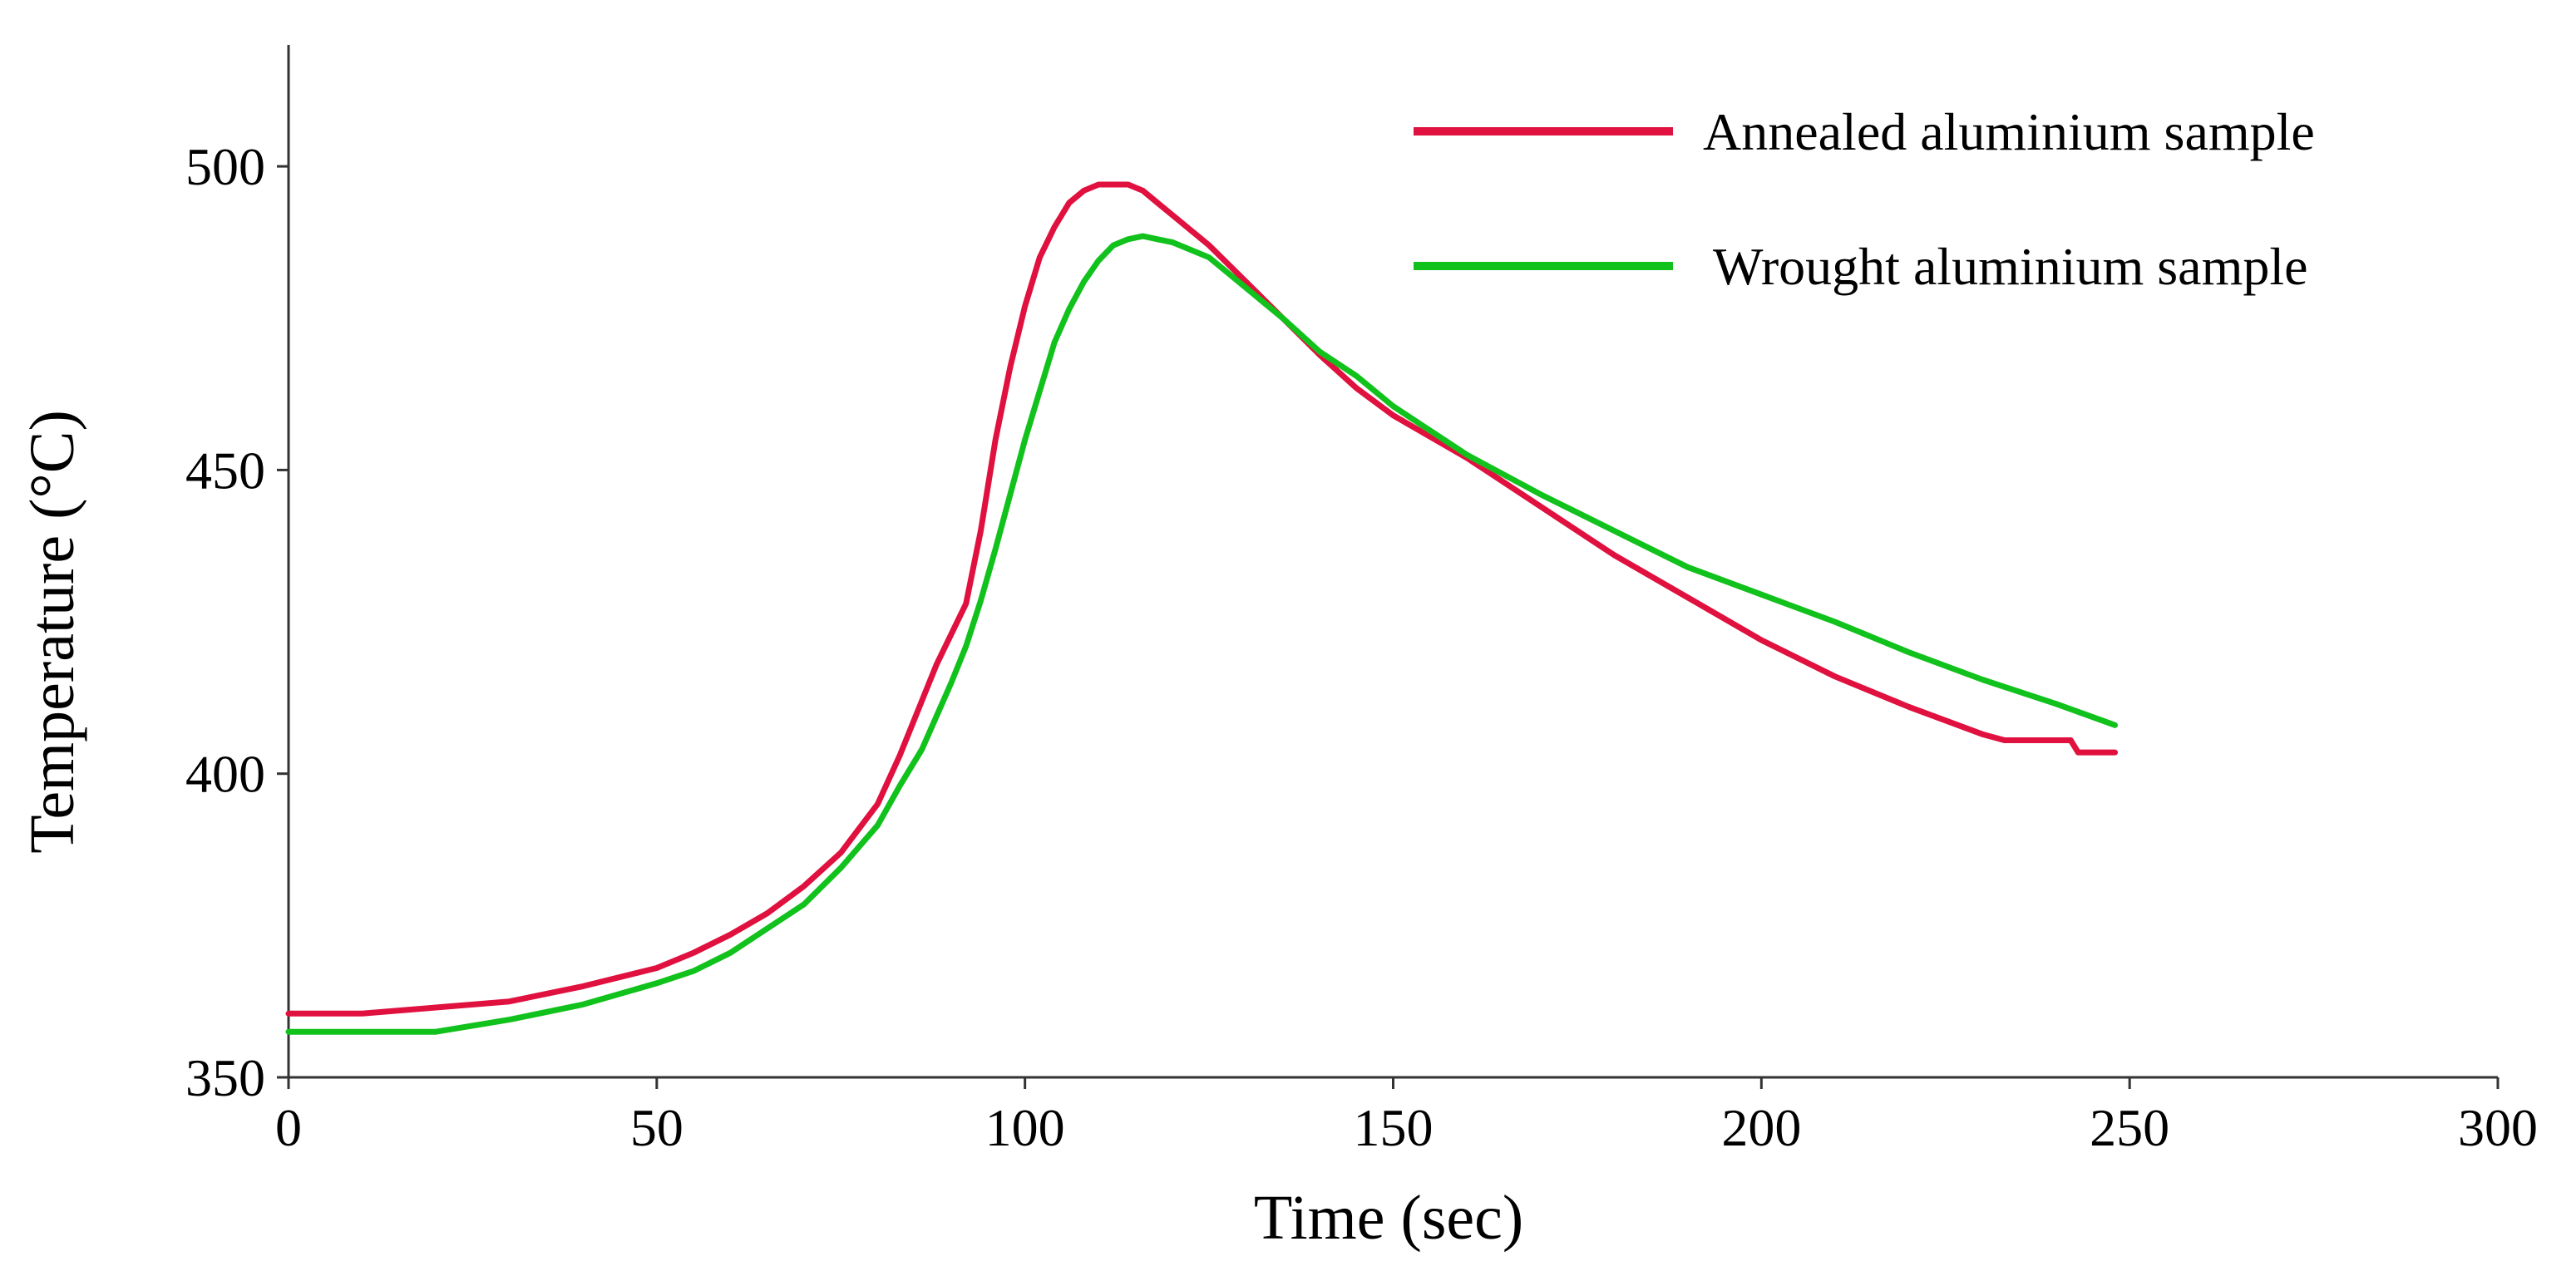 The image size is (2576, 1281). Describe the element at coordinates (225, 774) in the screenshot. I see `y-tick-label: 400` at that location.